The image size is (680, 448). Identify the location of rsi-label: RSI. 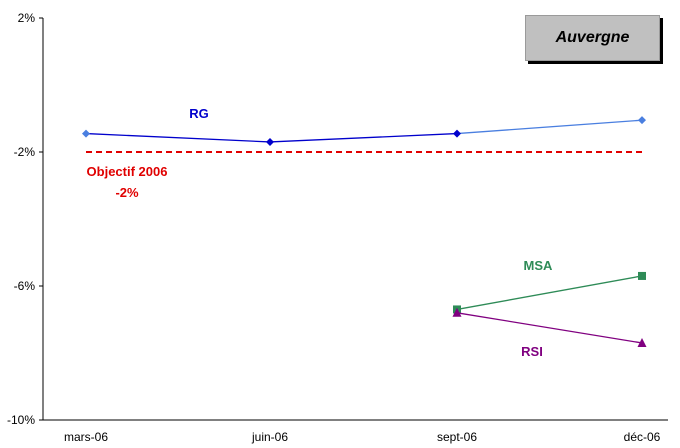
(532, 351).